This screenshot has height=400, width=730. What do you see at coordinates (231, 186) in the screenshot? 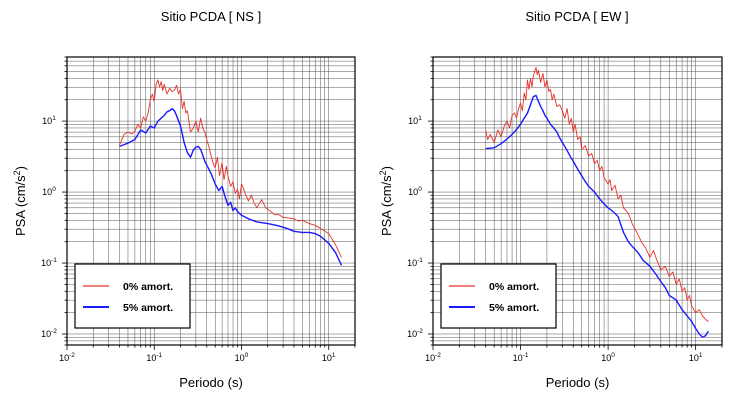
I see `series-line-damped` at bounding box center [231, 186].